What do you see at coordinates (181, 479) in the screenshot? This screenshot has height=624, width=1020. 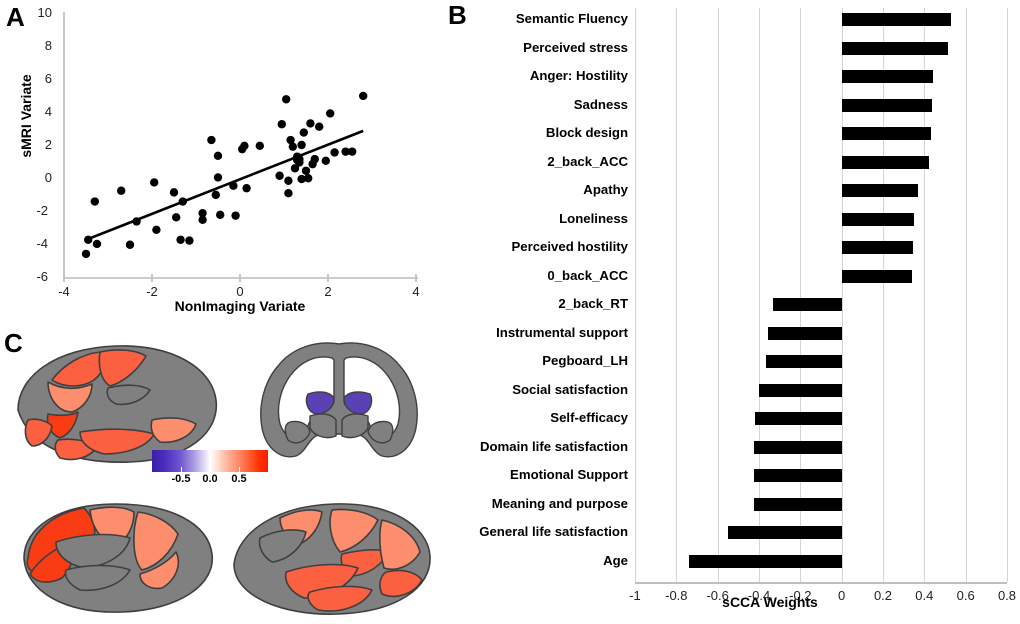 I see `colorbar-tick-neg05: -0.5` at bounding box center [181, 479].